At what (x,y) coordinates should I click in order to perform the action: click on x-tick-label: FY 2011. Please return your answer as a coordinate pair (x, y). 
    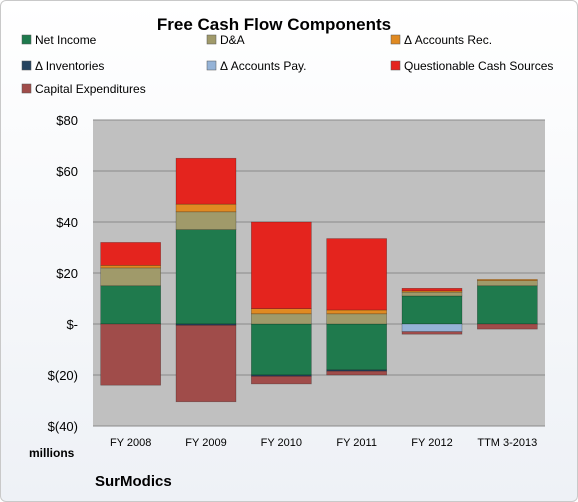
    Looking at the image, I should click on (356, 443).